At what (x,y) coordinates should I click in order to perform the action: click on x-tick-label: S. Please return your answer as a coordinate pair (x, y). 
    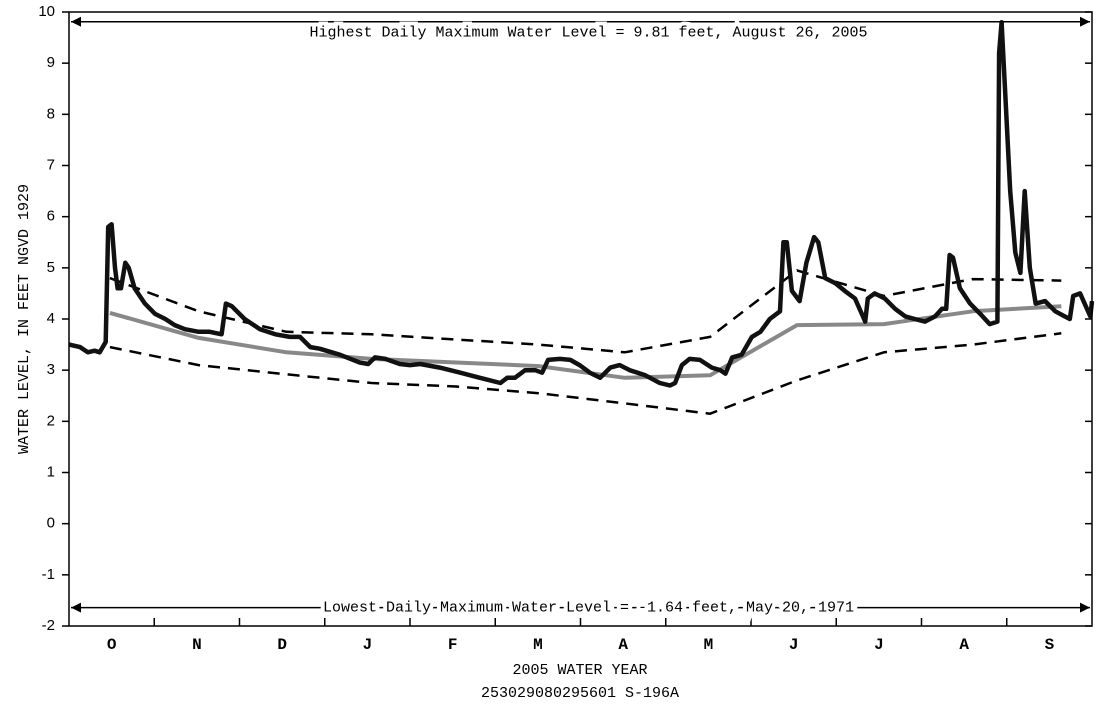
    Looking at the image, I should click on (1050, 645).